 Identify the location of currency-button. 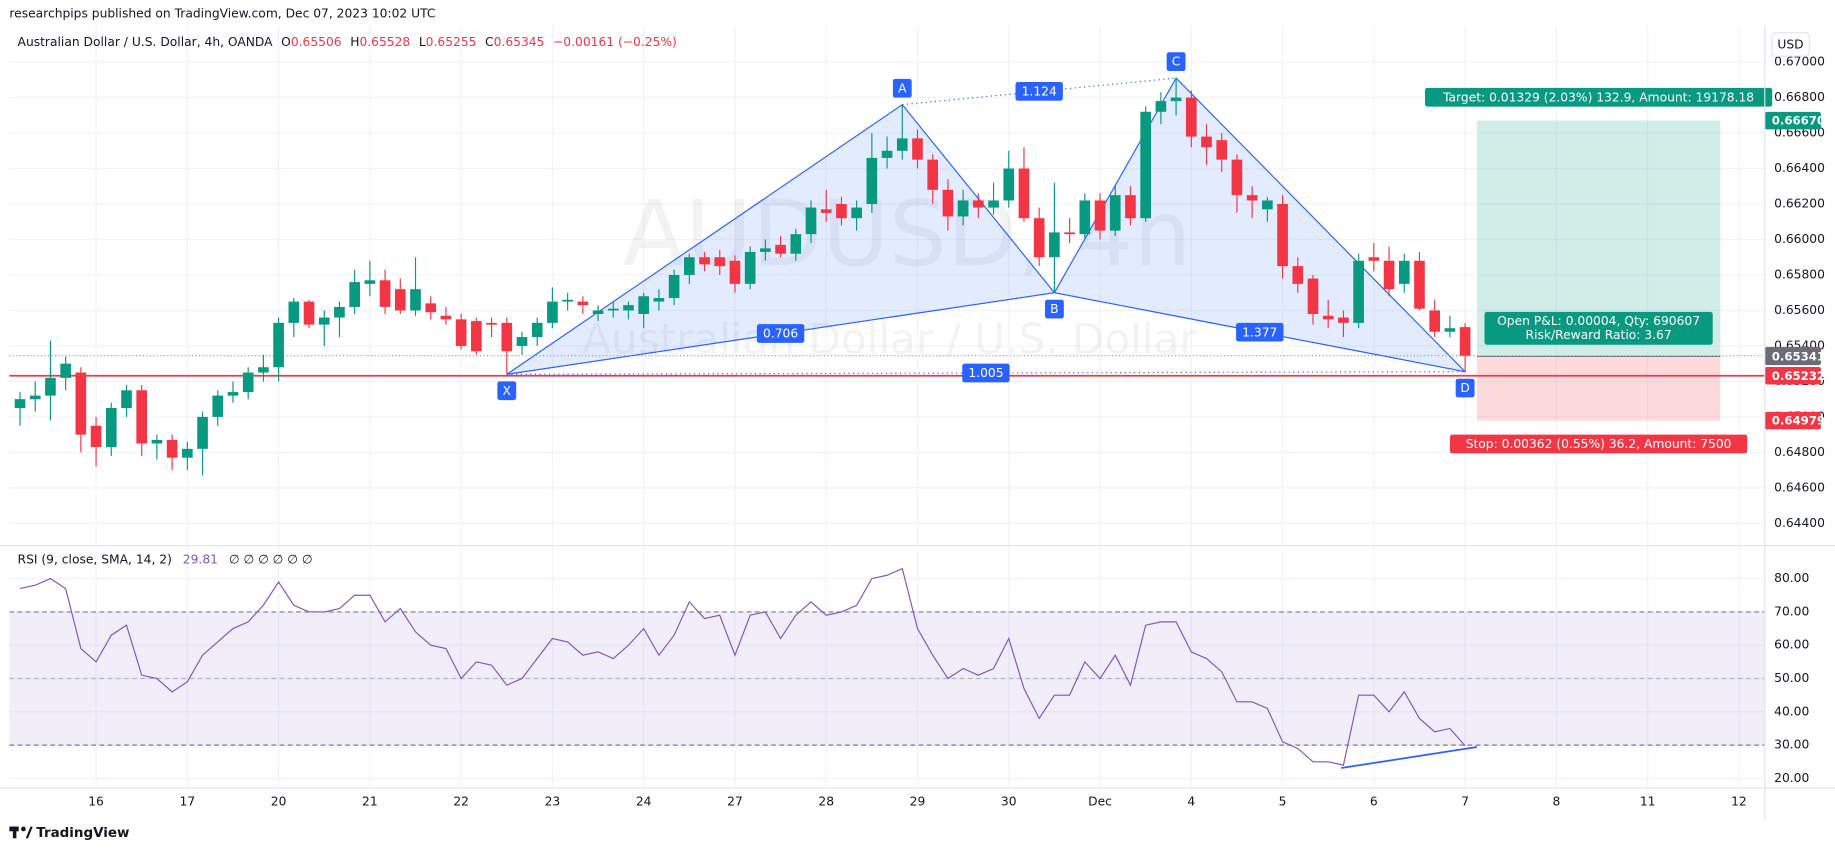
(1790, 44).